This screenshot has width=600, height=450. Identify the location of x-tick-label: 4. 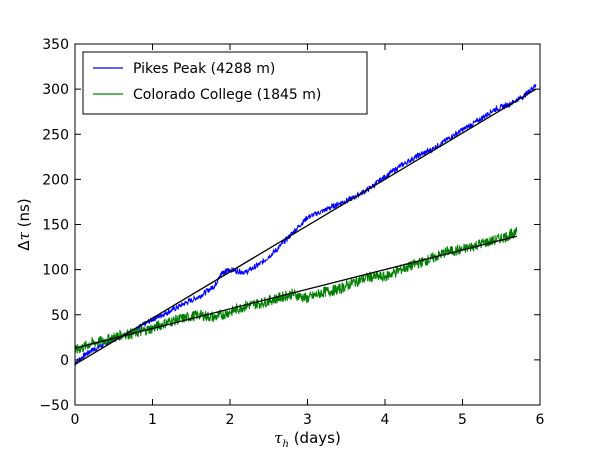
(385, 420).